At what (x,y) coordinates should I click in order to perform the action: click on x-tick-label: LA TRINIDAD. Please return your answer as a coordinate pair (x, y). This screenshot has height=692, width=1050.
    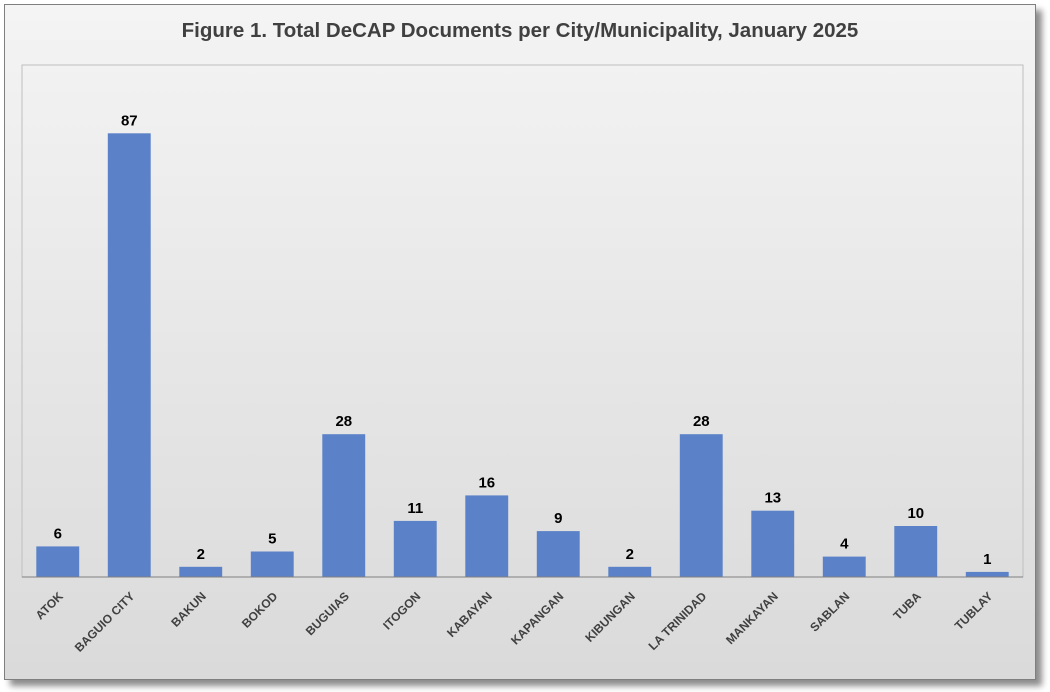
    Looking at the image, I should click on (678, 621).